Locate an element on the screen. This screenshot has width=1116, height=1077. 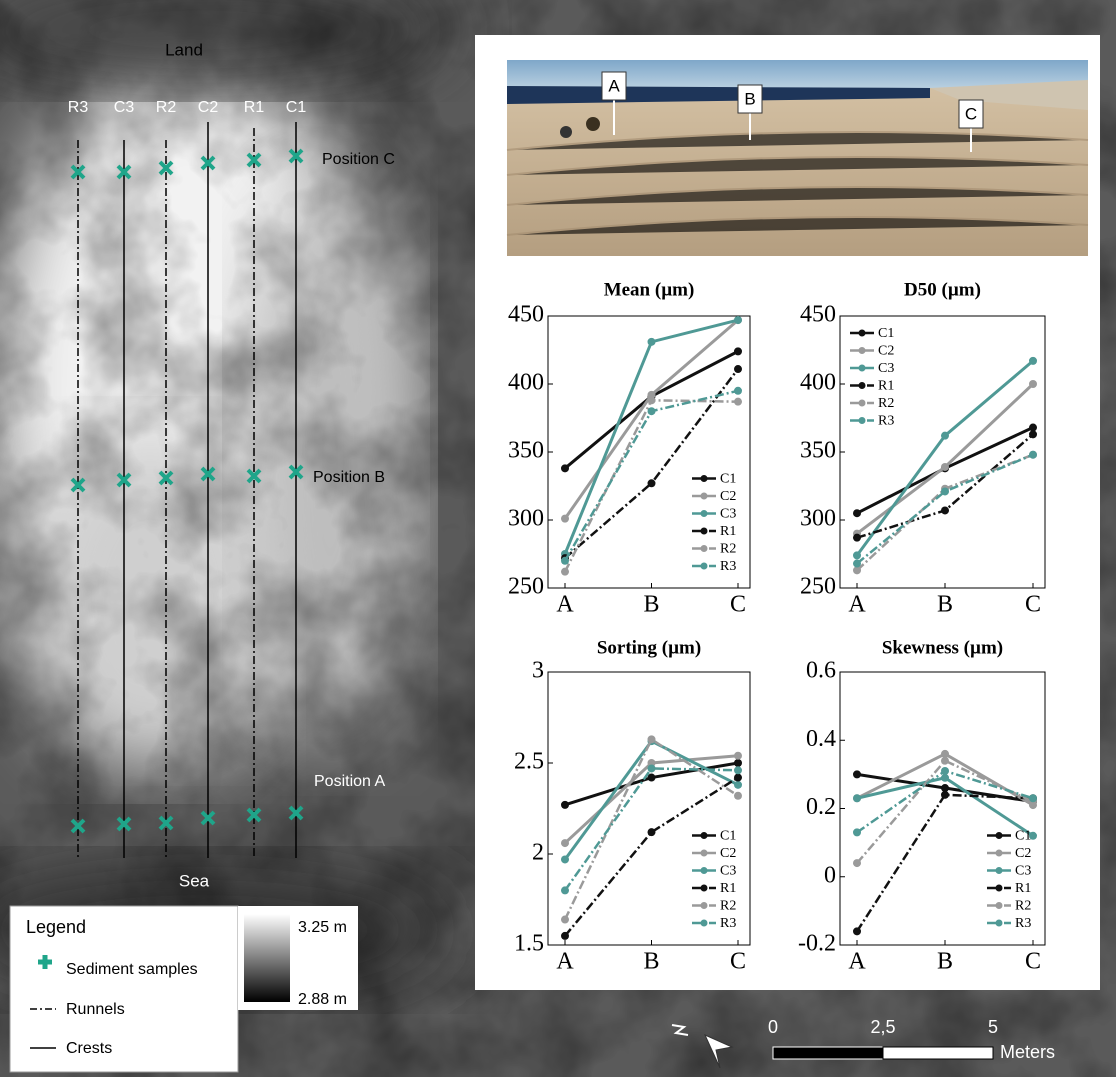
legend-label: C3 is located at coordinates (1023, 871).